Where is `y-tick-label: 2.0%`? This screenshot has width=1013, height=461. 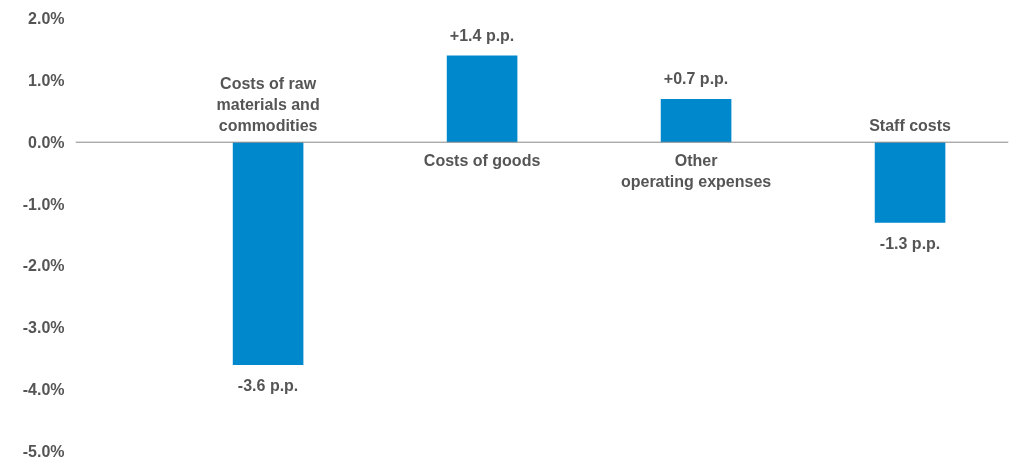 y-tick-label: 2.0% is located at coordinates (46, 18).